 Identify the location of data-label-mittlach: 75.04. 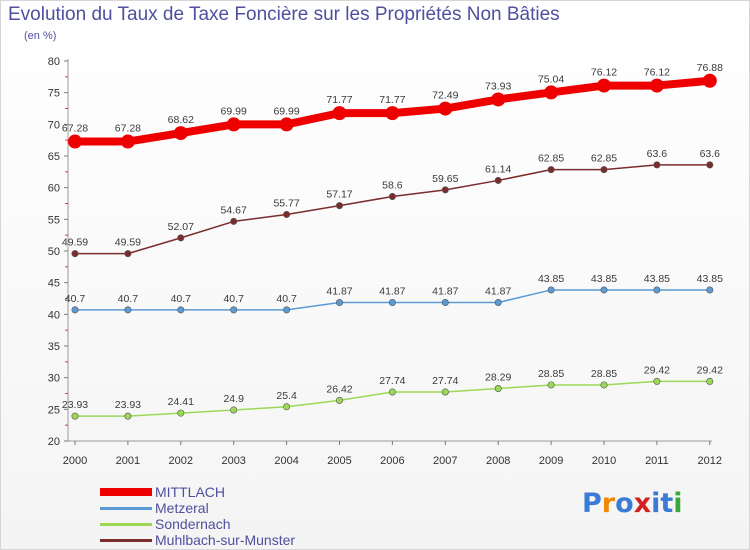
(551, 79).